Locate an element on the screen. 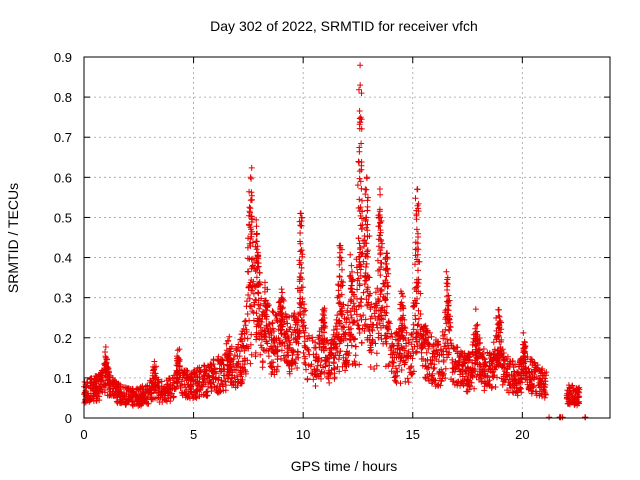 The width and height of the screenshot is (640, 480). y-tick-label: 0.5 is located at coordinates (63, 217).